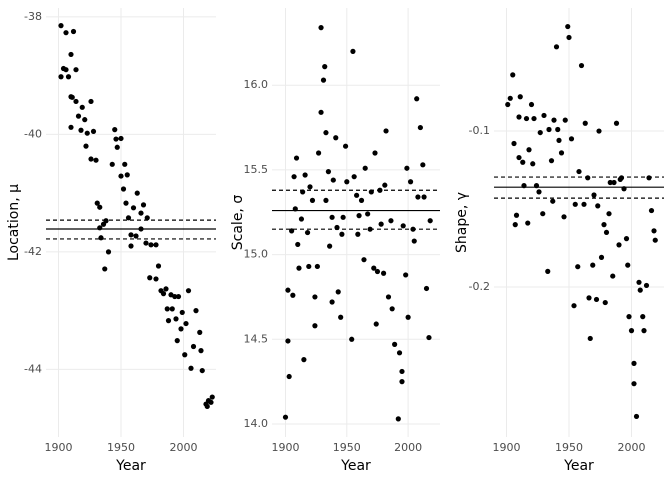  Describe the element at coordinates (347, 447) in the screenshot. I see `x-tick-label: 1950` at that location.